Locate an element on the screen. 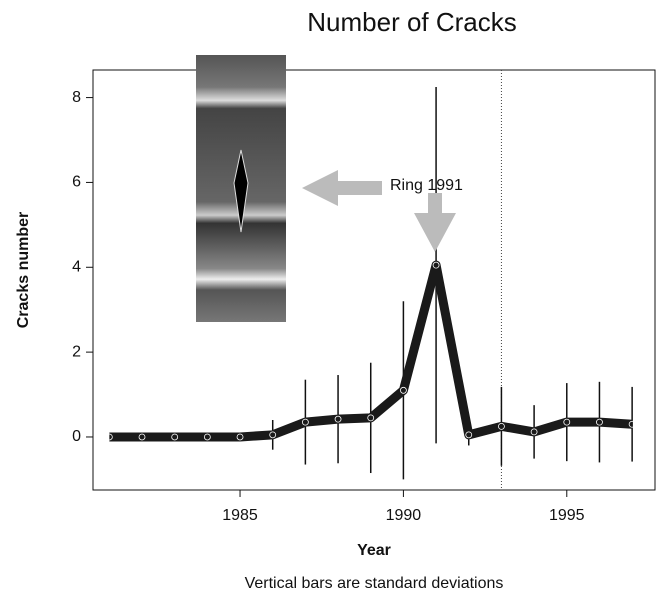 The height and width of the screenshot is (604, 661). y-tick-label: 6 is located at coordinates (76, 182).